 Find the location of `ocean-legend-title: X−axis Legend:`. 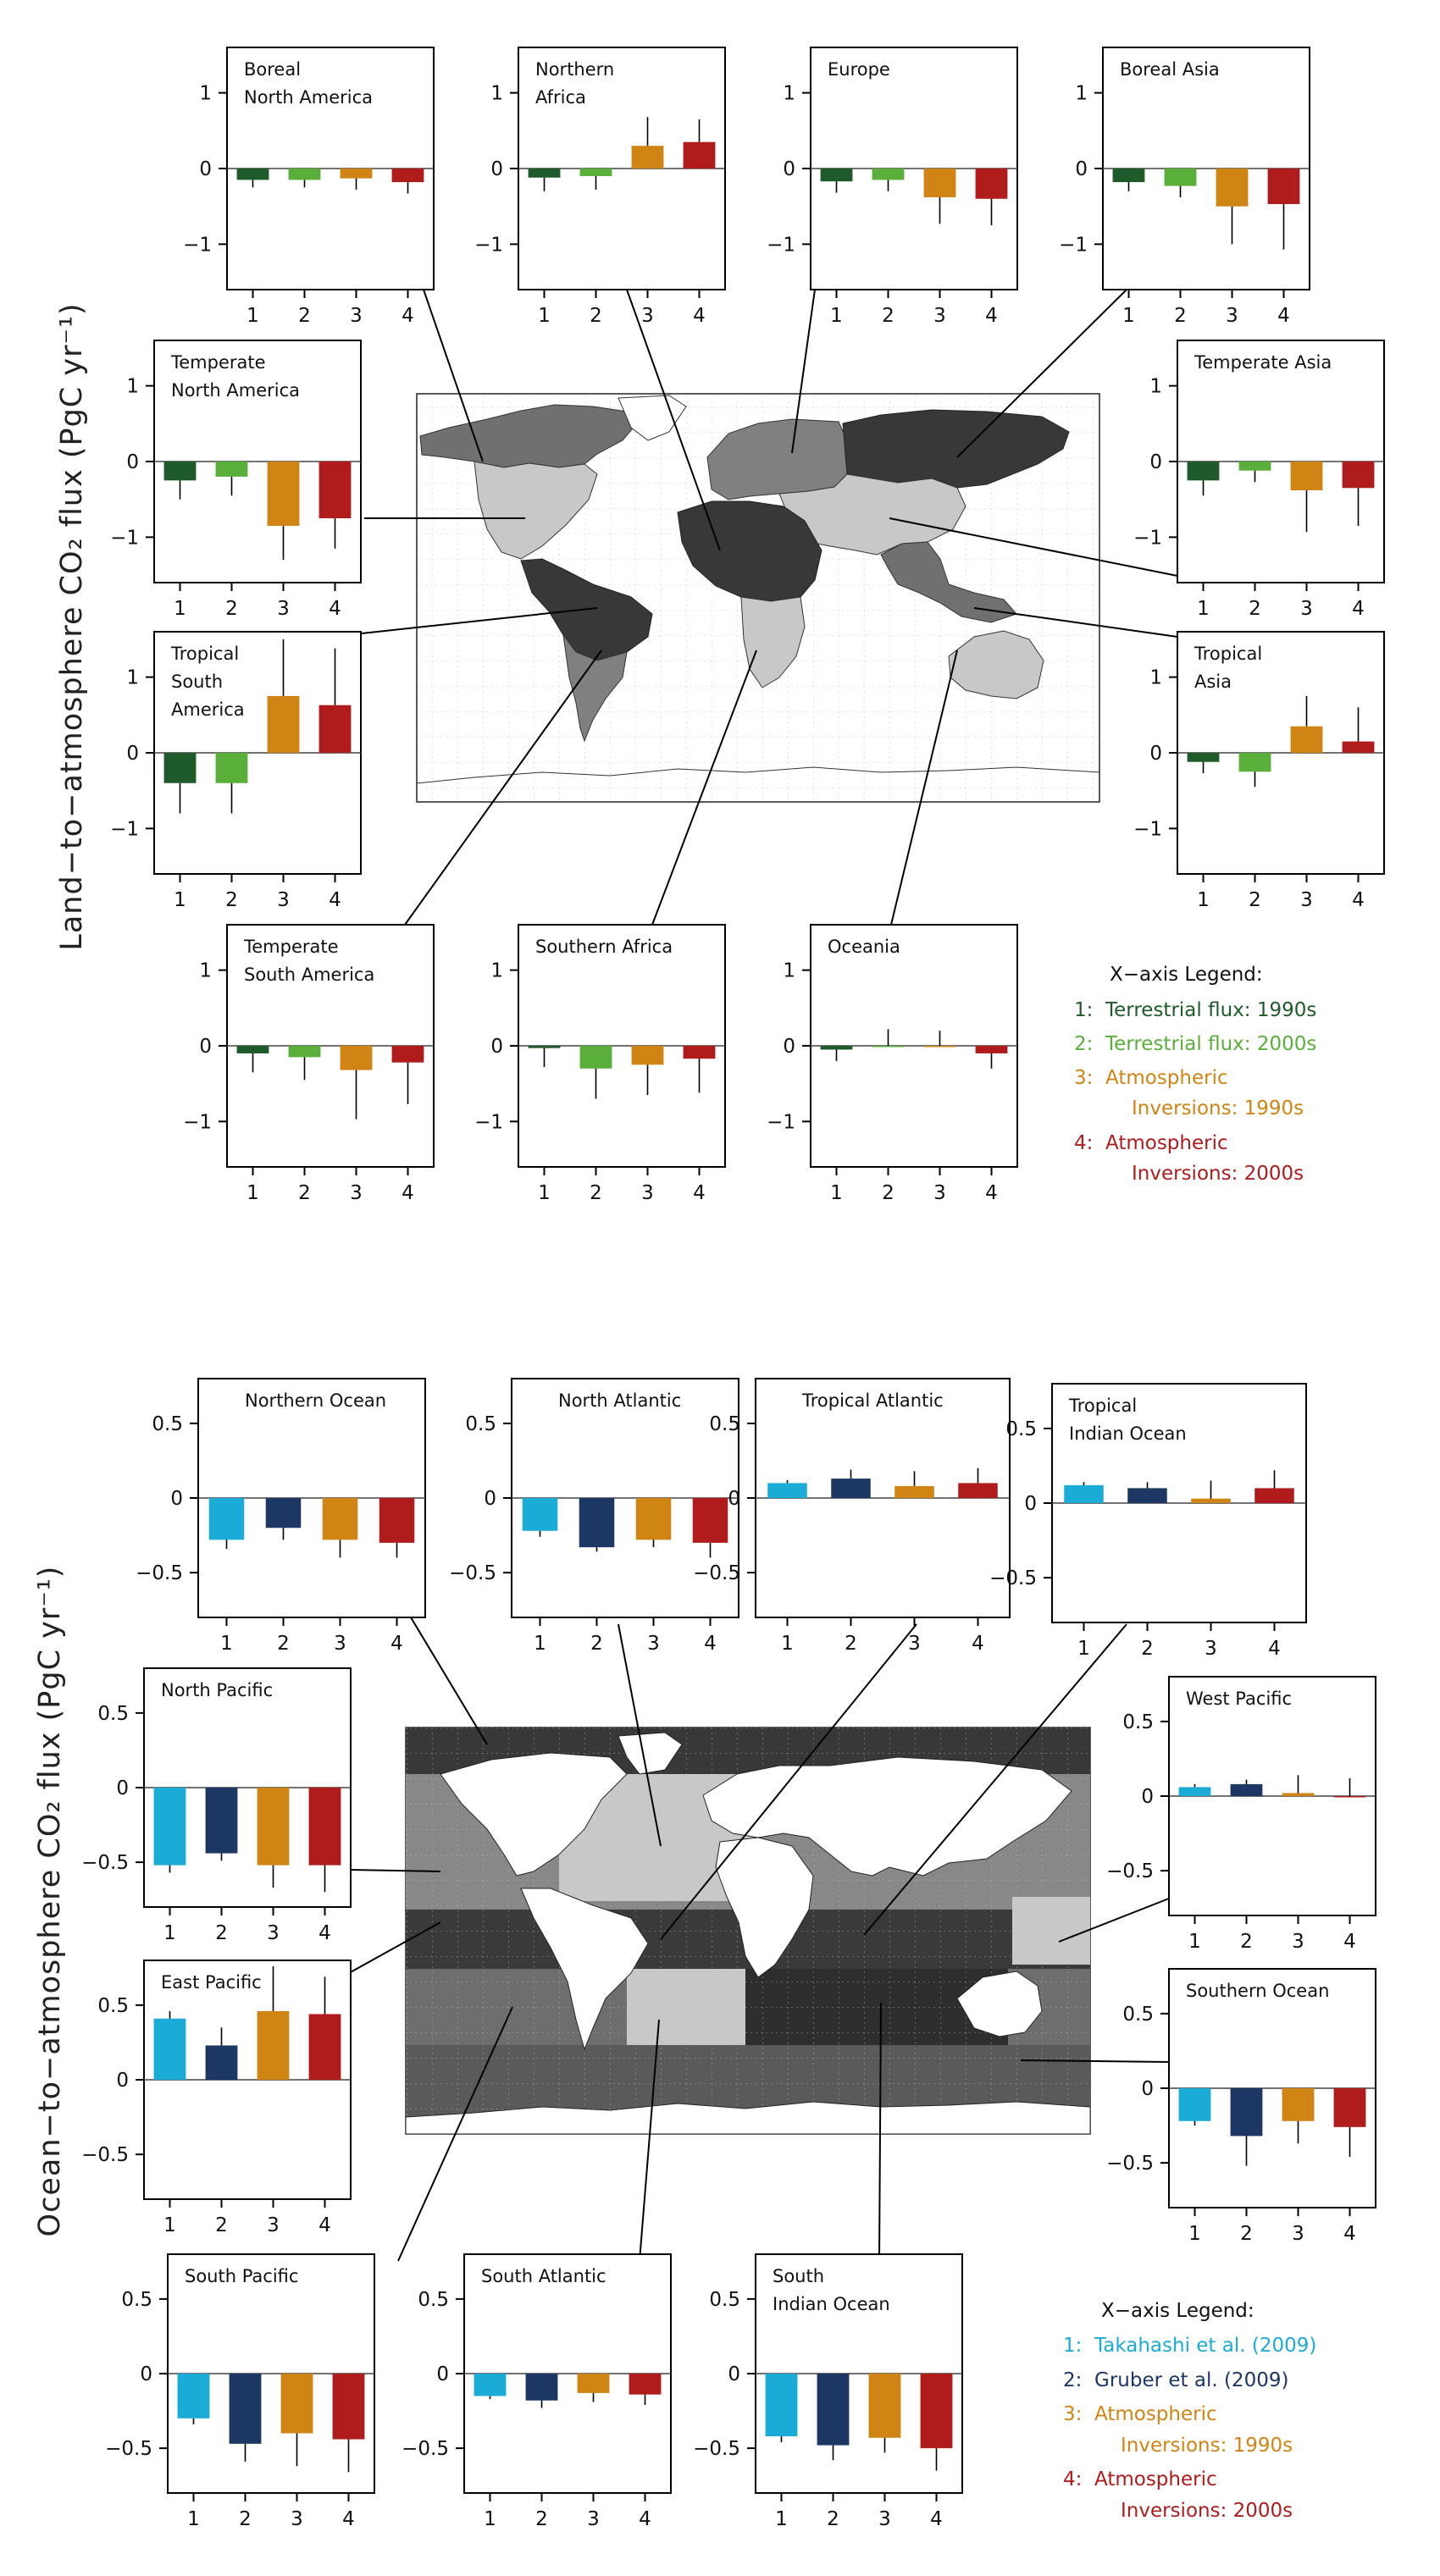

ocean-legend-title: X−axis Legend: is located at coordinates (1177, 2311).